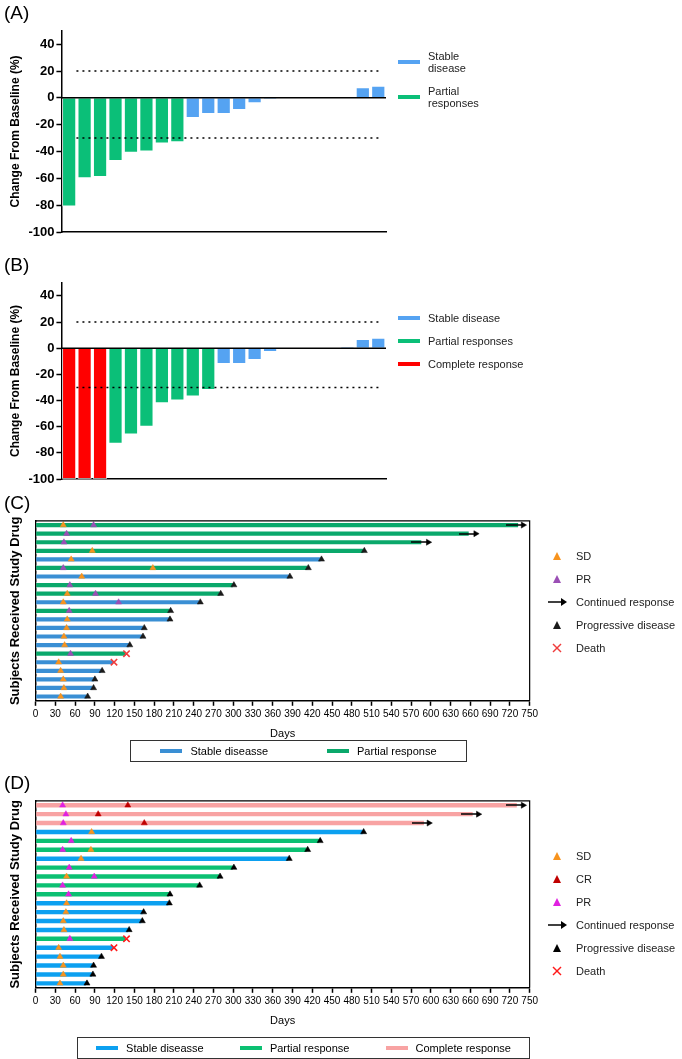 Image resolution: width=682 pixels, height=1059 pixels. Describe the element at coordinates (17, 264) in the screenshot. I see `chart-title: (B)` at that location.